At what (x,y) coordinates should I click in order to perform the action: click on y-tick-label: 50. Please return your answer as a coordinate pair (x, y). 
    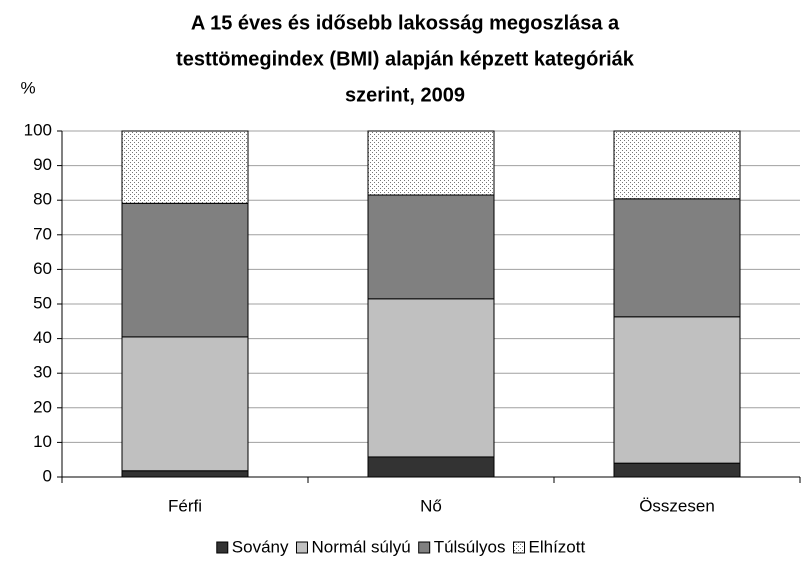
    Looking at the image, I should click on (42, 302).